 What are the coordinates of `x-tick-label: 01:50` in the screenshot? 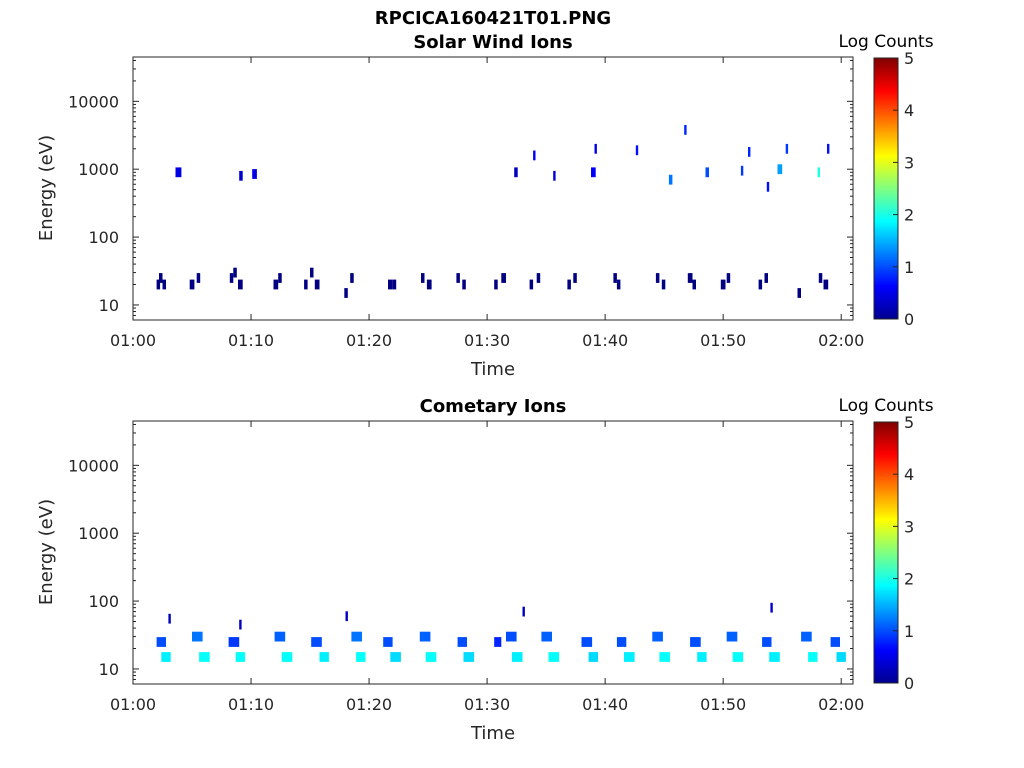 It's located at (723, 704).